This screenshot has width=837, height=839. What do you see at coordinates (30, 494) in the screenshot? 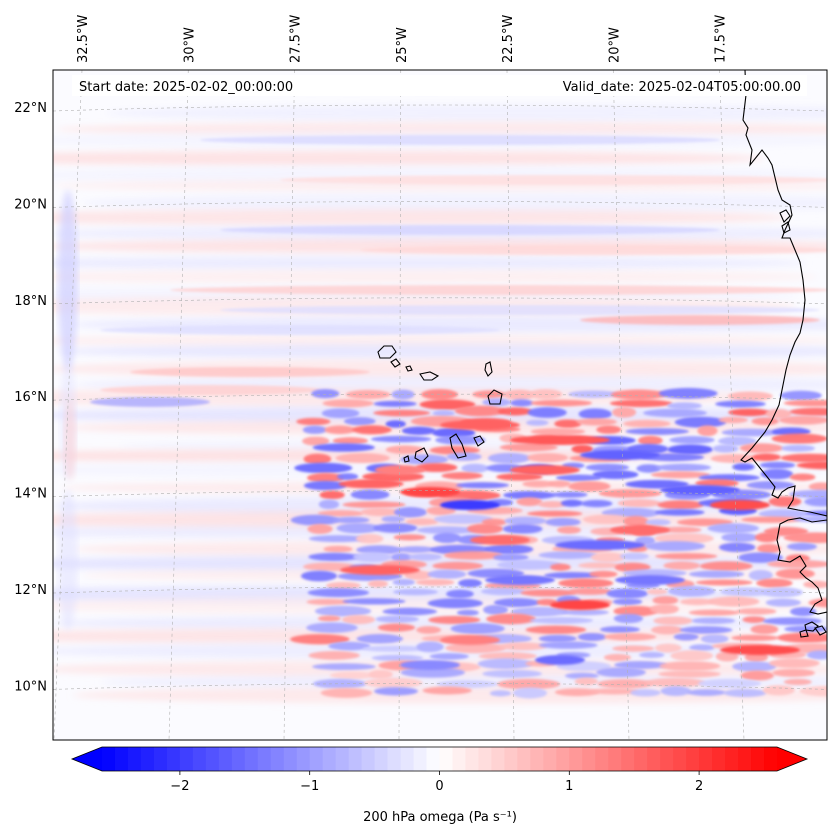
I see `latitude-label: 14°N` at bounding box center [30, 494].